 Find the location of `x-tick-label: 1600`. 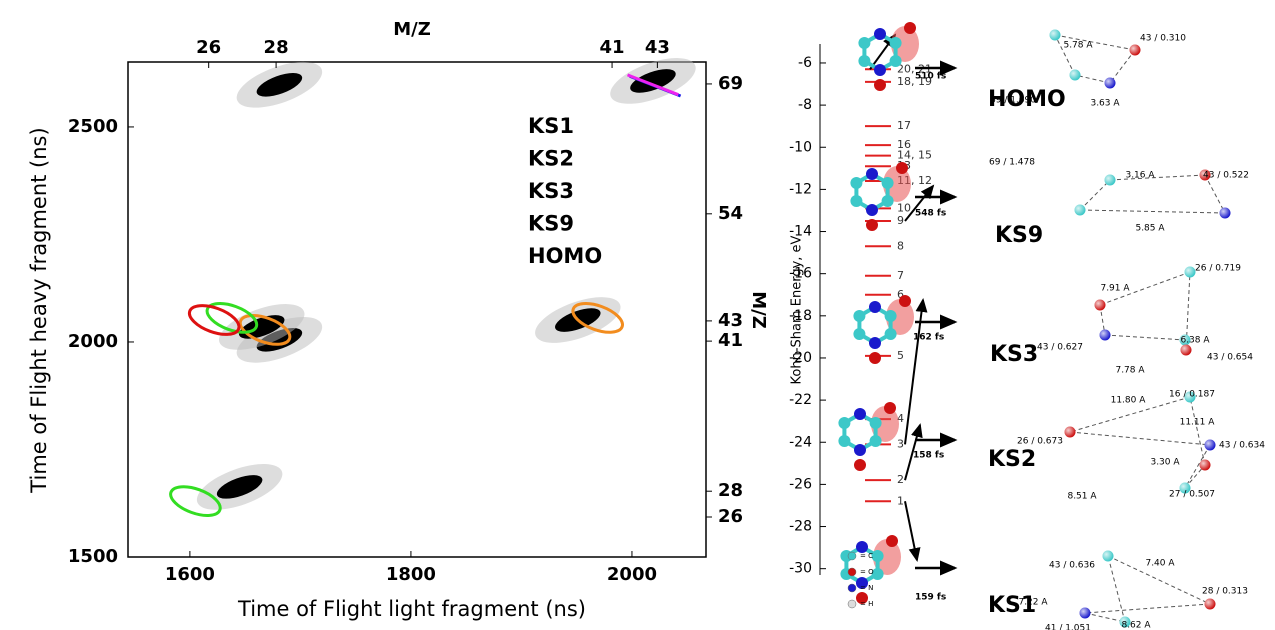

x-tick-label: 1600 is located at coordinates (190, 574).